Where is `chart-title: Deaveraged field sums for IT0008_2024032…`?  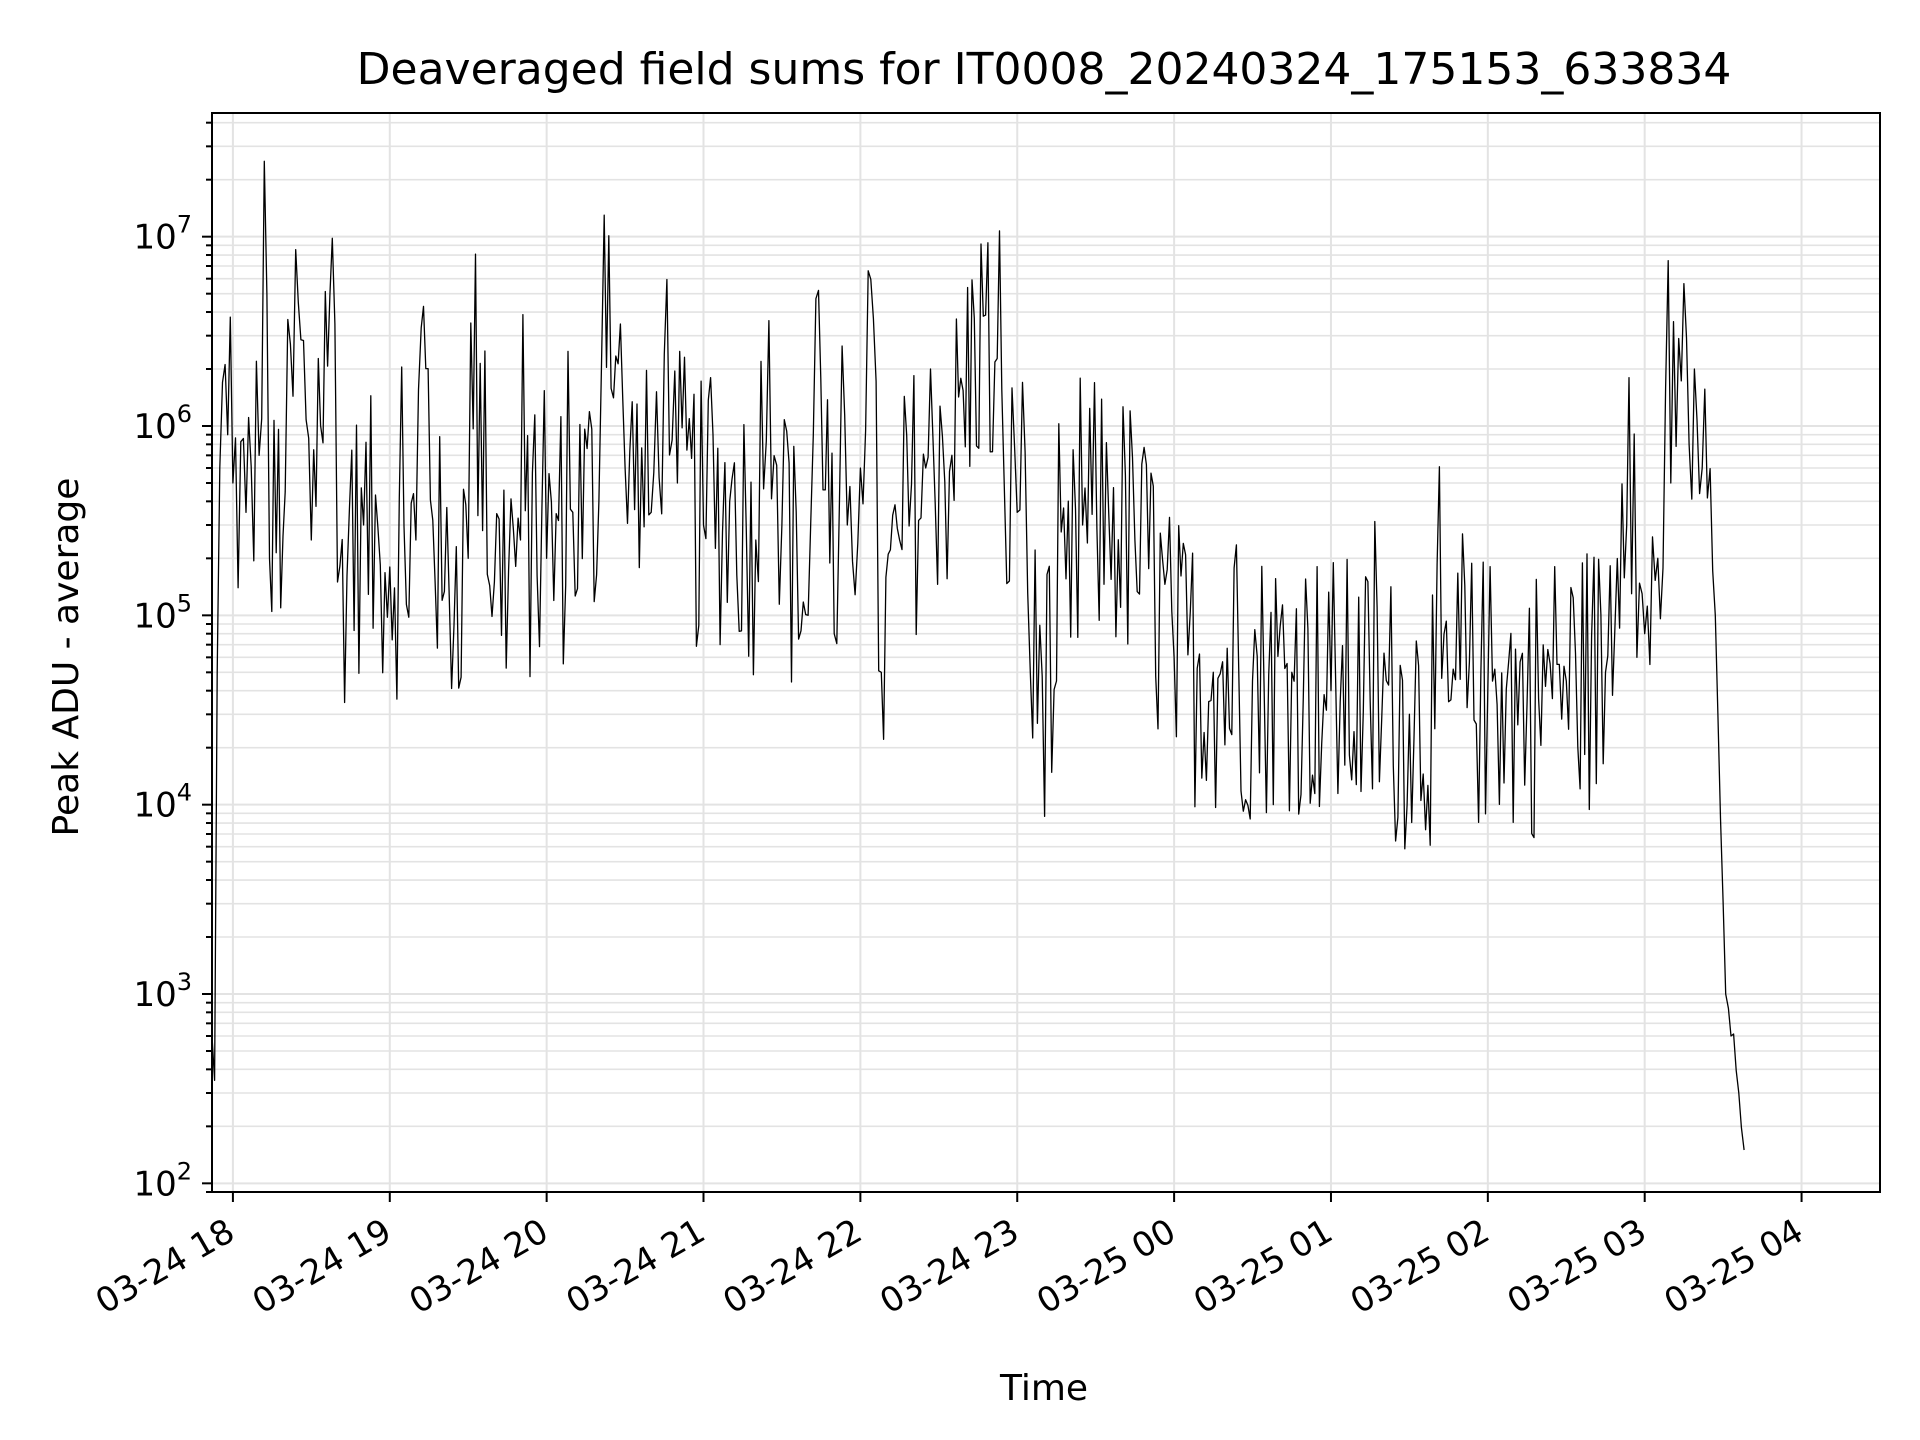 chart-title: Deaveraged field sums for IT0008_2024032… is located at coordinates (1044, 69).